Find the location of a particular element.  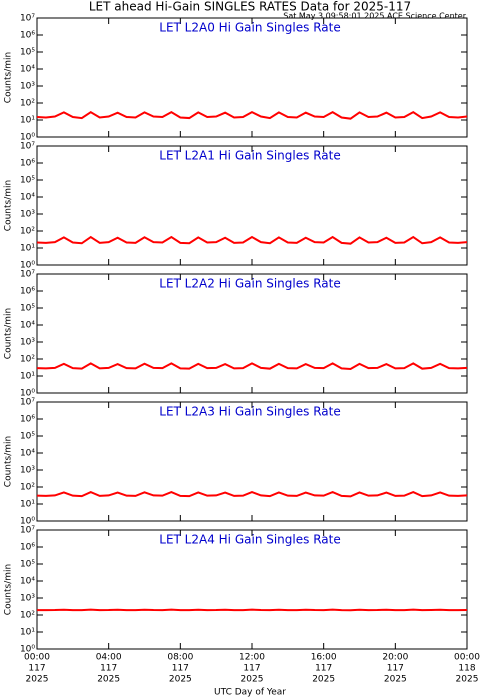

panel-title: LET L2A3 Hi Gain Singles Rate is located at coordinates (249, 412).